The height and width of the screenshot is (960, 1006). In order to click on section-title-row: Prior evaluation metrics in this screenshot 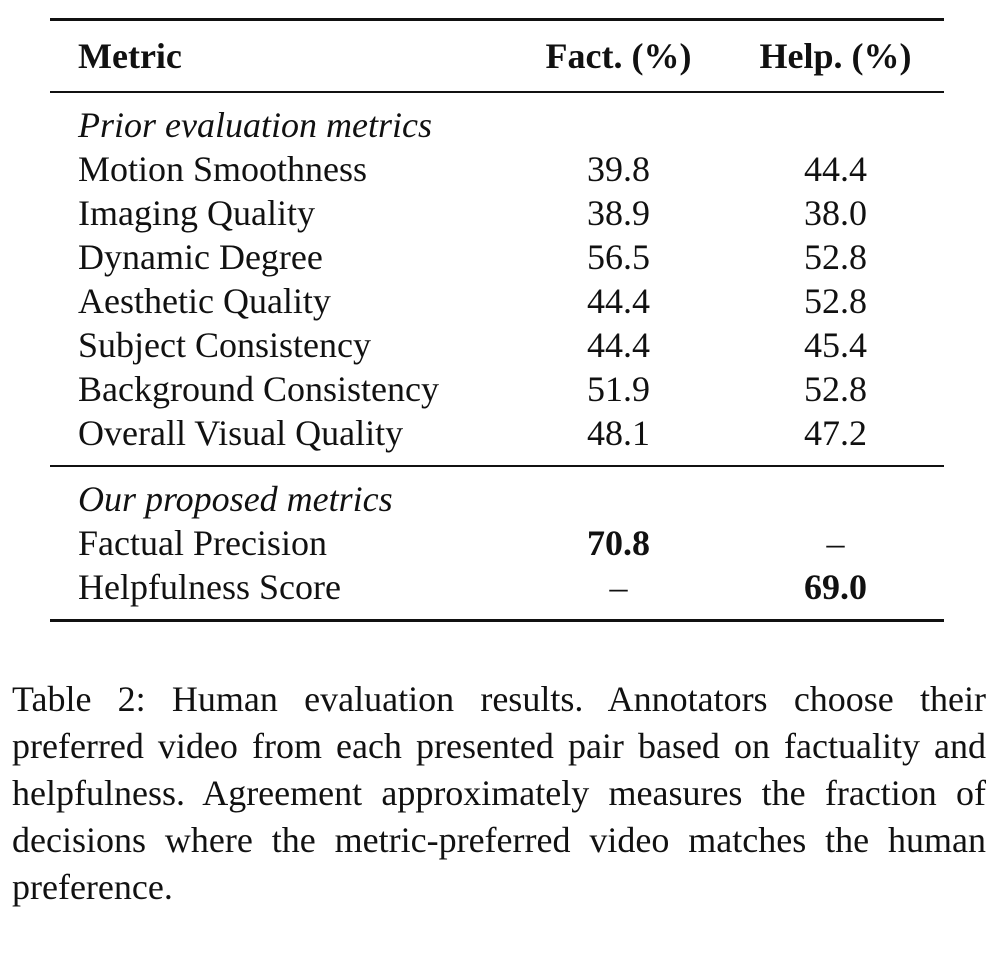, I will do `click(497, 125)`.